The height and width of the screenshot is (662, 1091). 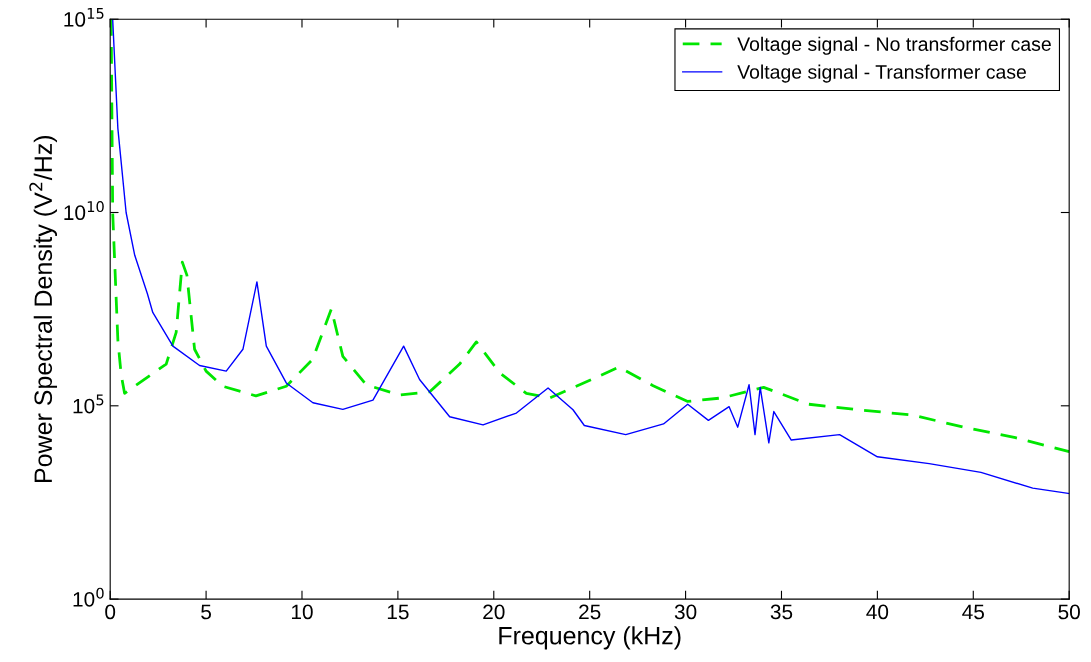 What do you see at coordinates (685, 612) in the screenshot?
I see `x-tick-label: 30` at bounding box center [685, 612].